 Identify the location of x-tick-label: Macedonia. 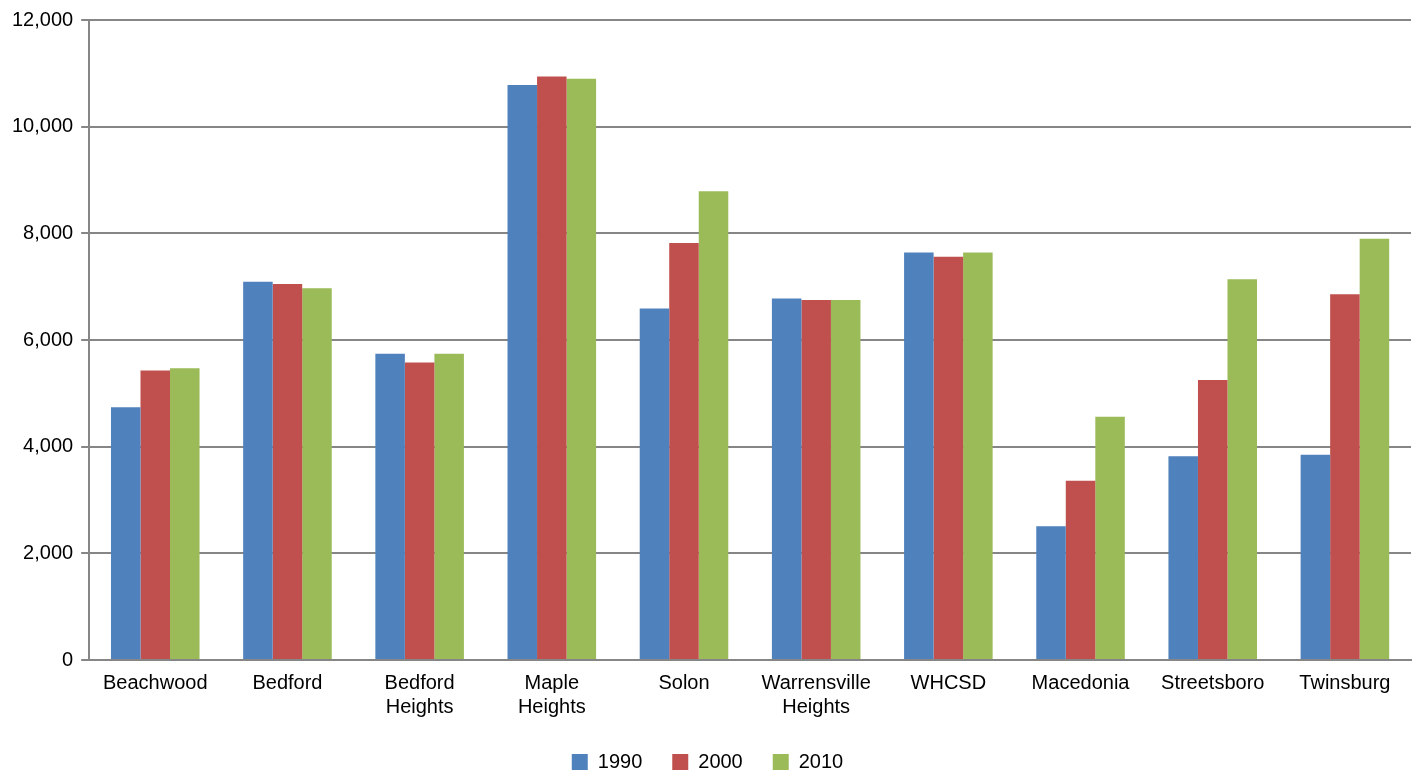
(1081, 681).